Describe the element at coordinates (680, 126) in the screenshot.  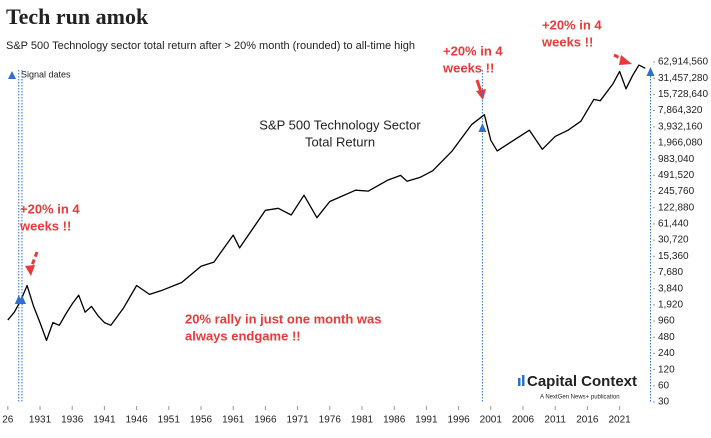
I see `y-tick-label: 3,932,160` at that location.